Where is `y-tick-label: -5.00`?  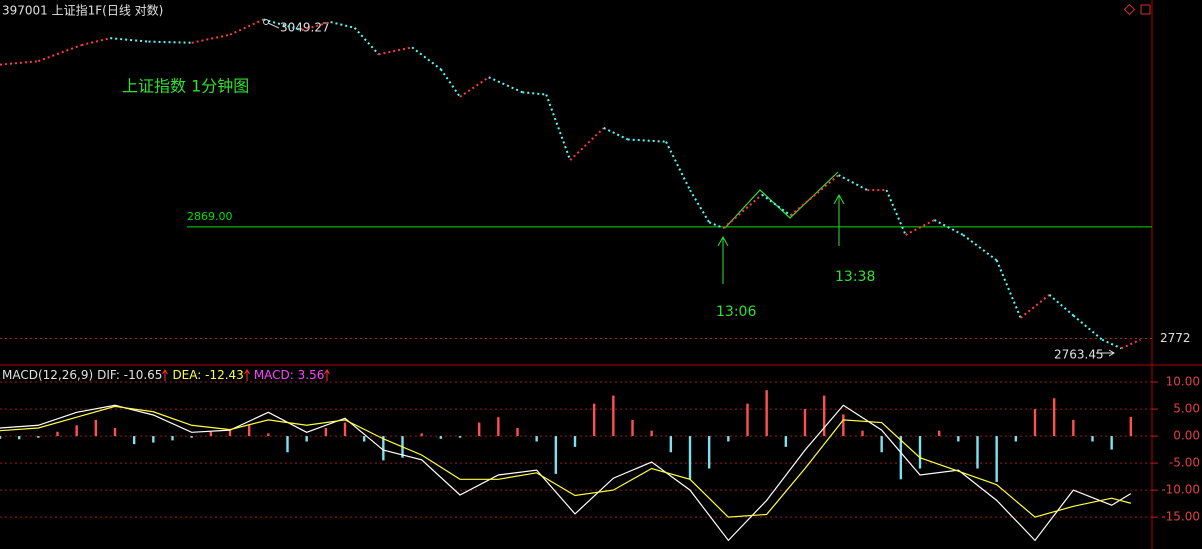
y-tick-label: -5.00 is located at coordinates (1184, 463).